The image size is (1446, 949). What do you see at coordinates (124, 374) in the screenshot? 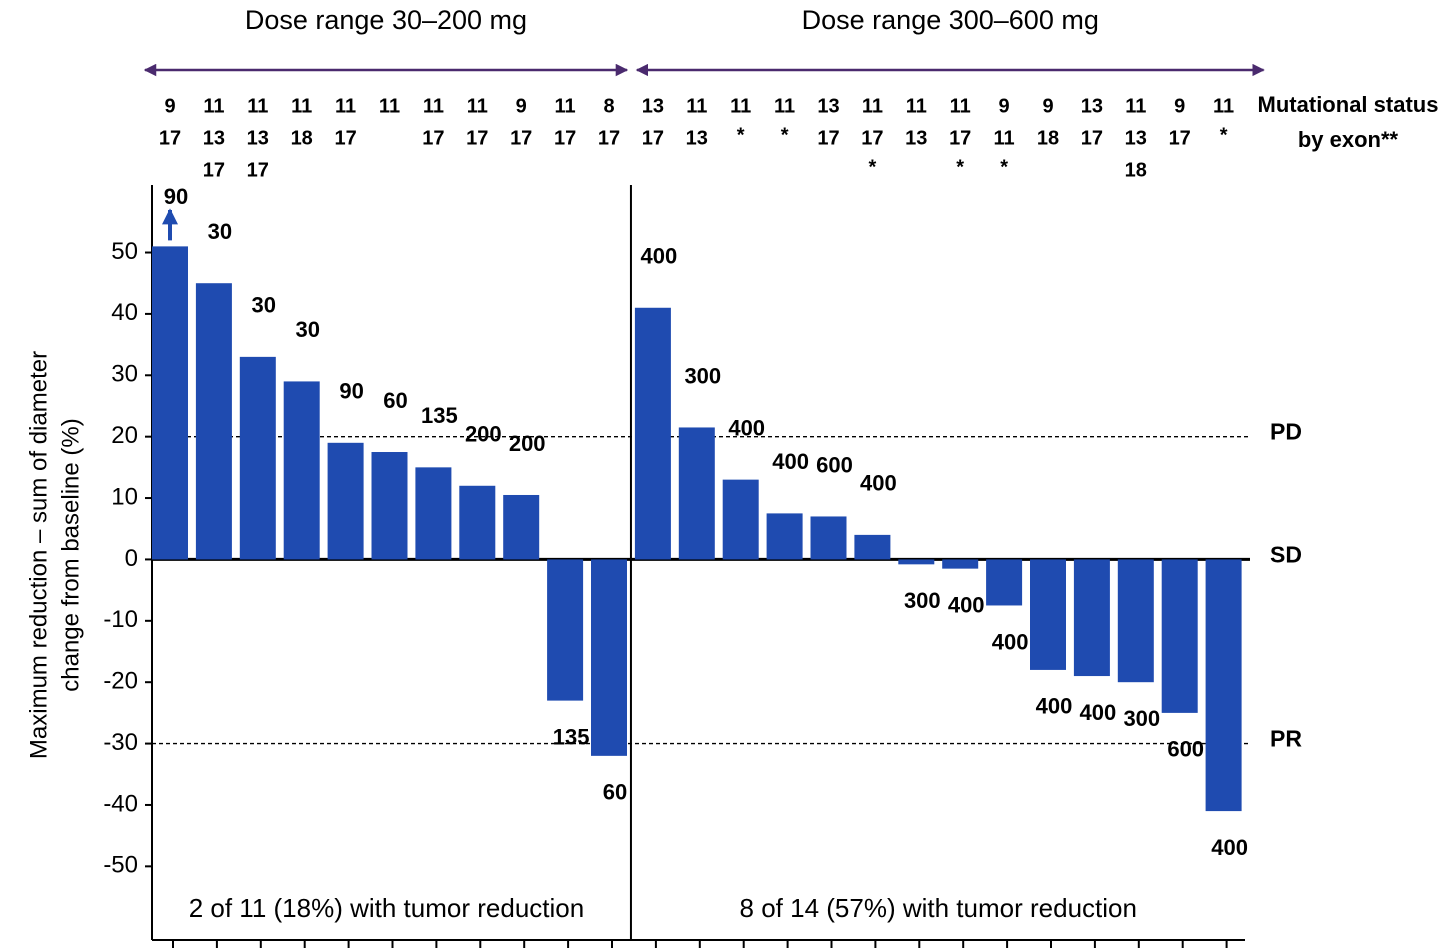
I see `y-tick-label: 30` at bounding box center [124, 374].